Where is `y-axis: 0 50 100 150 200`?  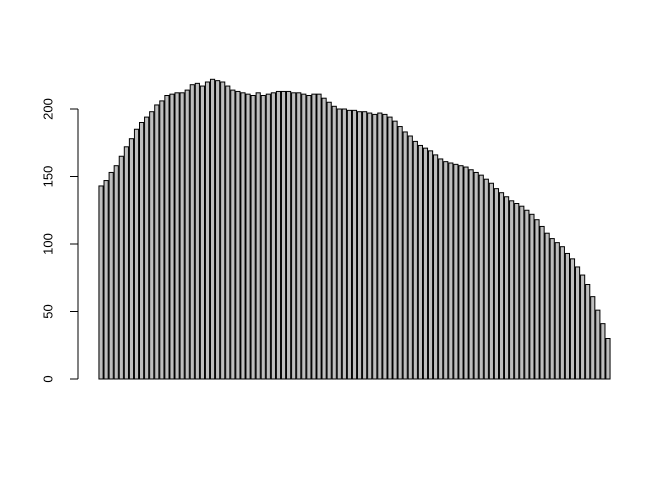
y-axis: 0 50 100 150 200 is located at coordinates (60, 240).